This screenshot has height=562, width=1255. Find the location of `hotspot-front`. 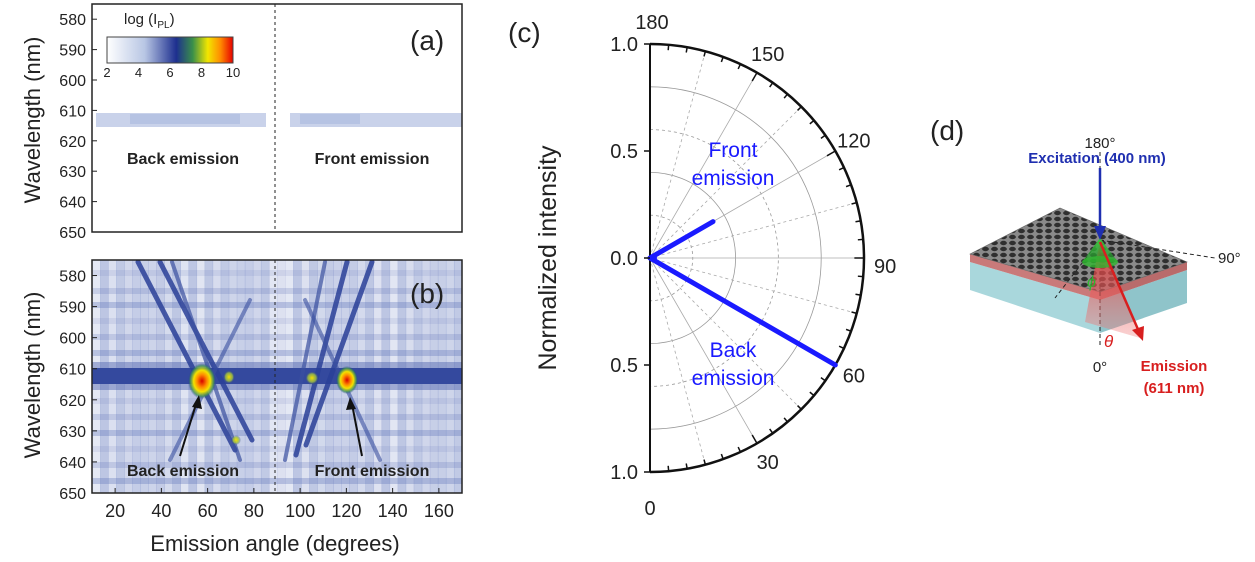

hotspot-front is located at coordinates (347, 380).